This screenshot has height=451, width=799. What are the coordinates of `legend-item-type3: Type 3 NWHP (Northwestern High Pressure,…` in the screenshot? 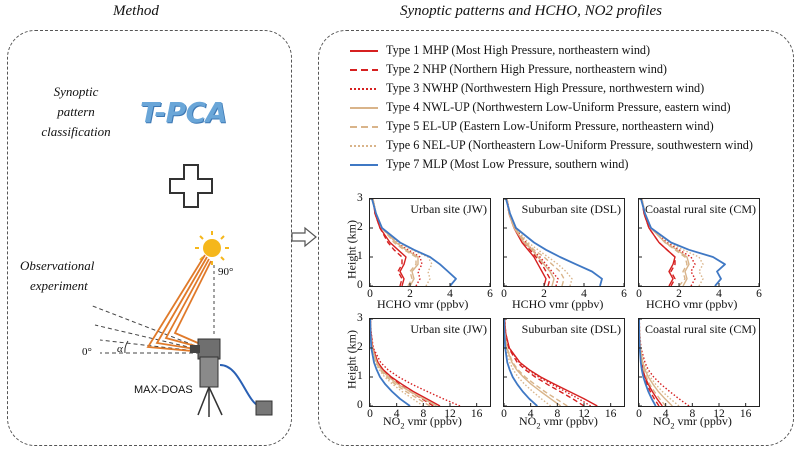 It's located at (527, 88).